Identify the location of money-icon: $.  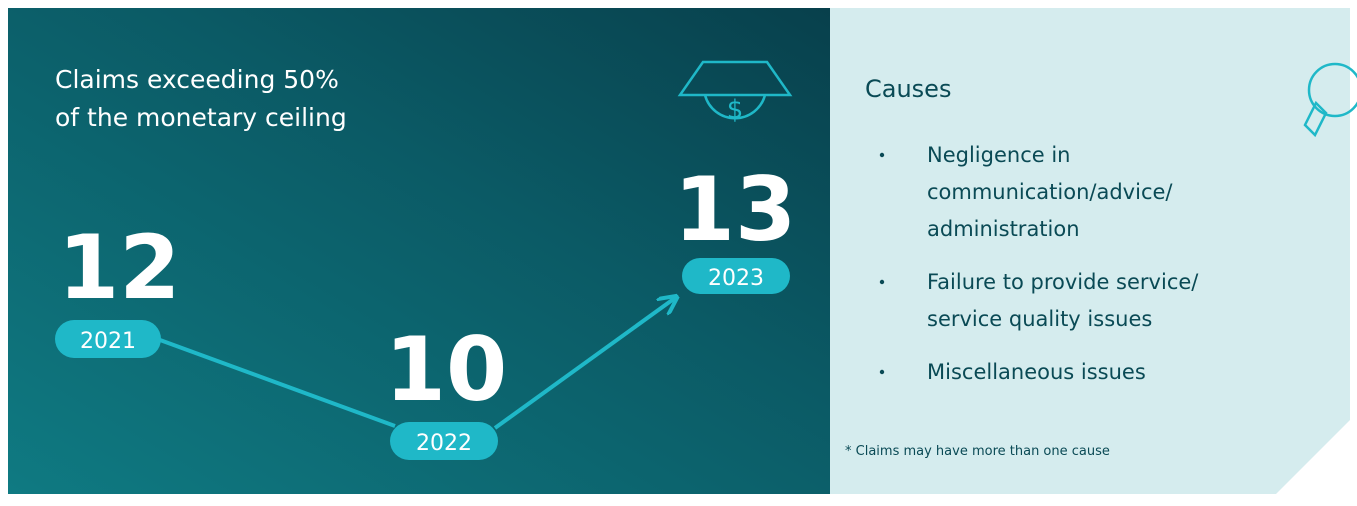
(735, 92).